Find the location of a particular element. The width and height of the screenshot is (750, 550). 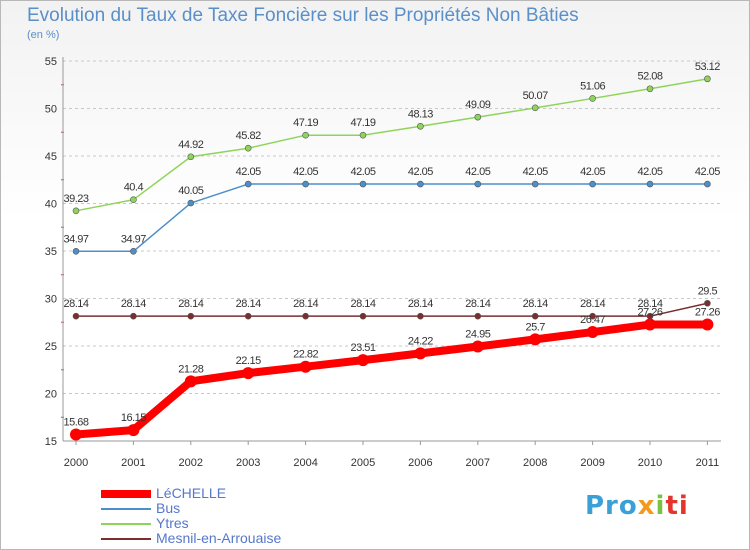

data-label: 24.95 is located at coordinates (477, 334).